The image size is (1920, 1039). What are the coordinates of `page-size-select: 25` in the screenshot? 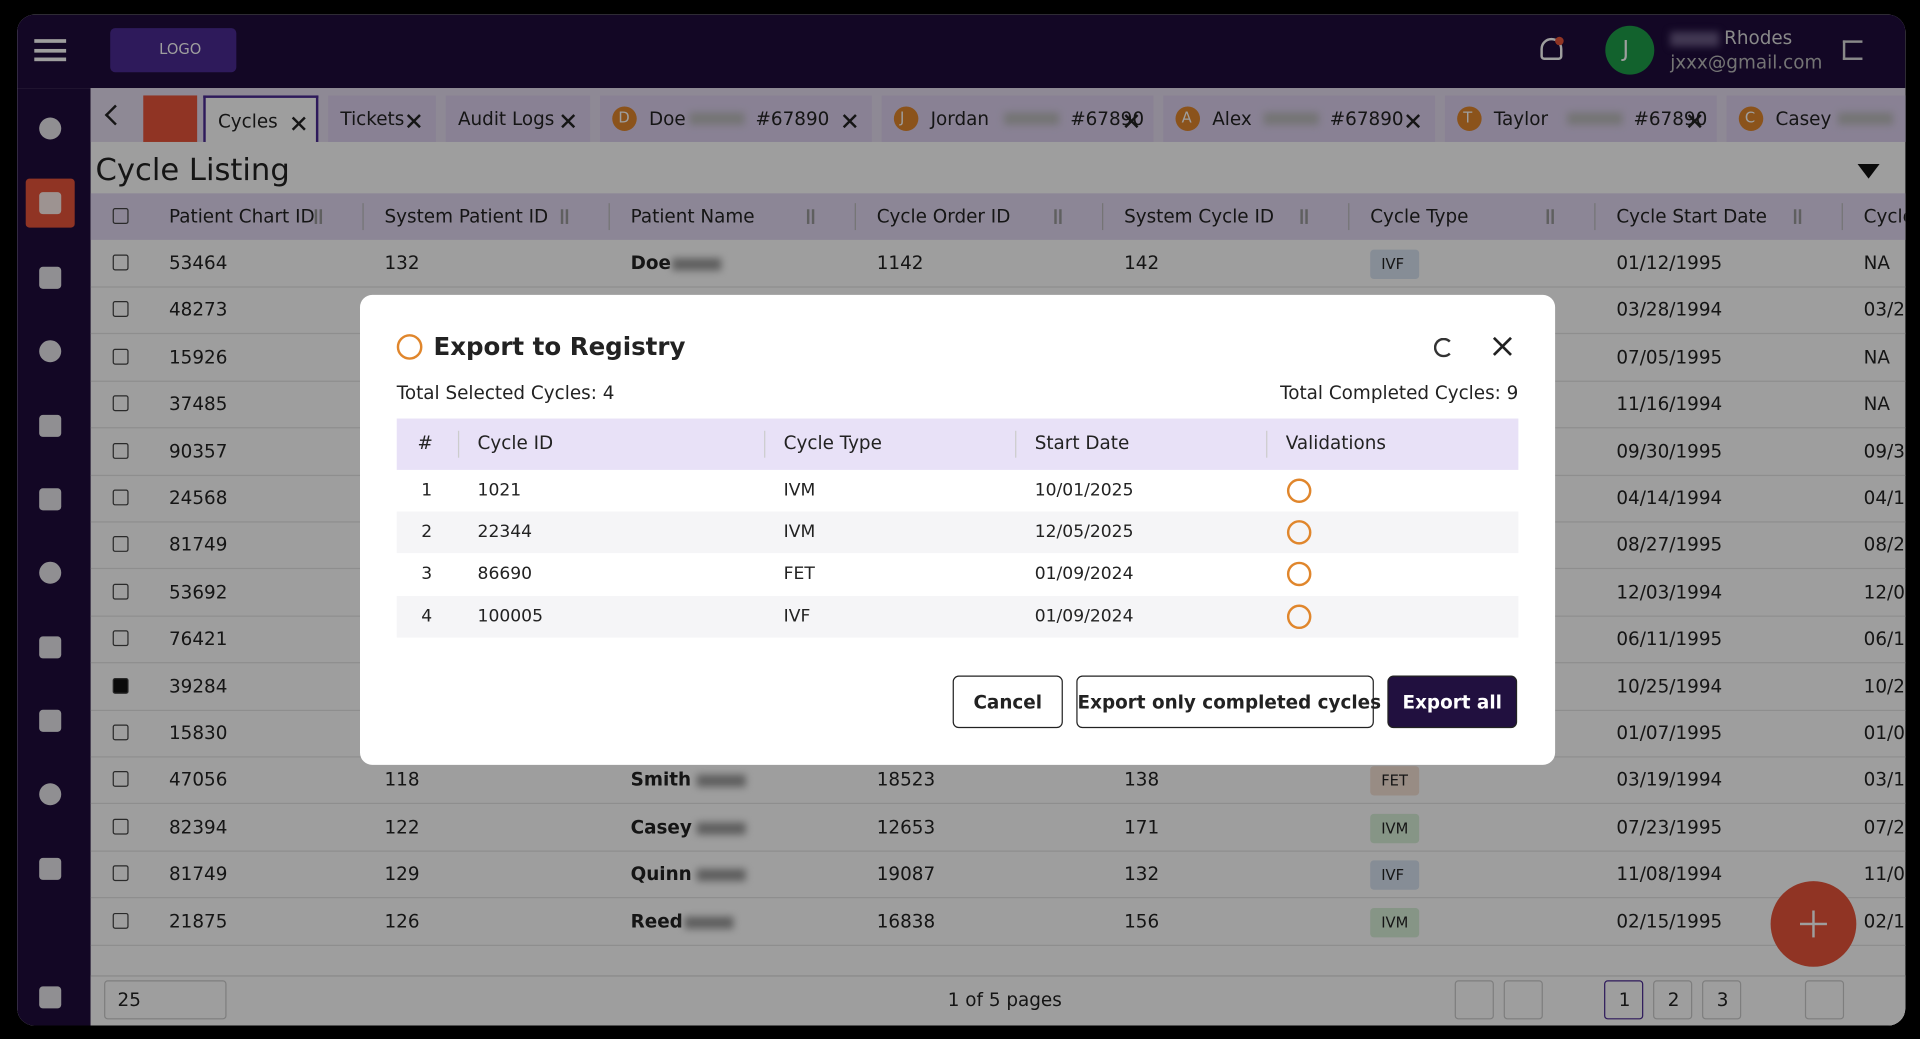 It's located at (165, 1000).